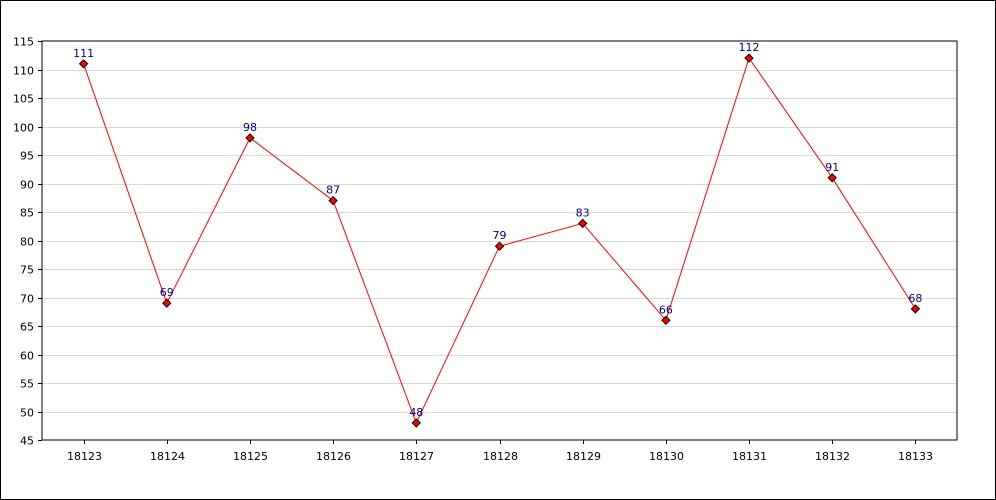 This screenshot has height=500, width=996. I want to click on data-point-label: 68, so click(915, 298).